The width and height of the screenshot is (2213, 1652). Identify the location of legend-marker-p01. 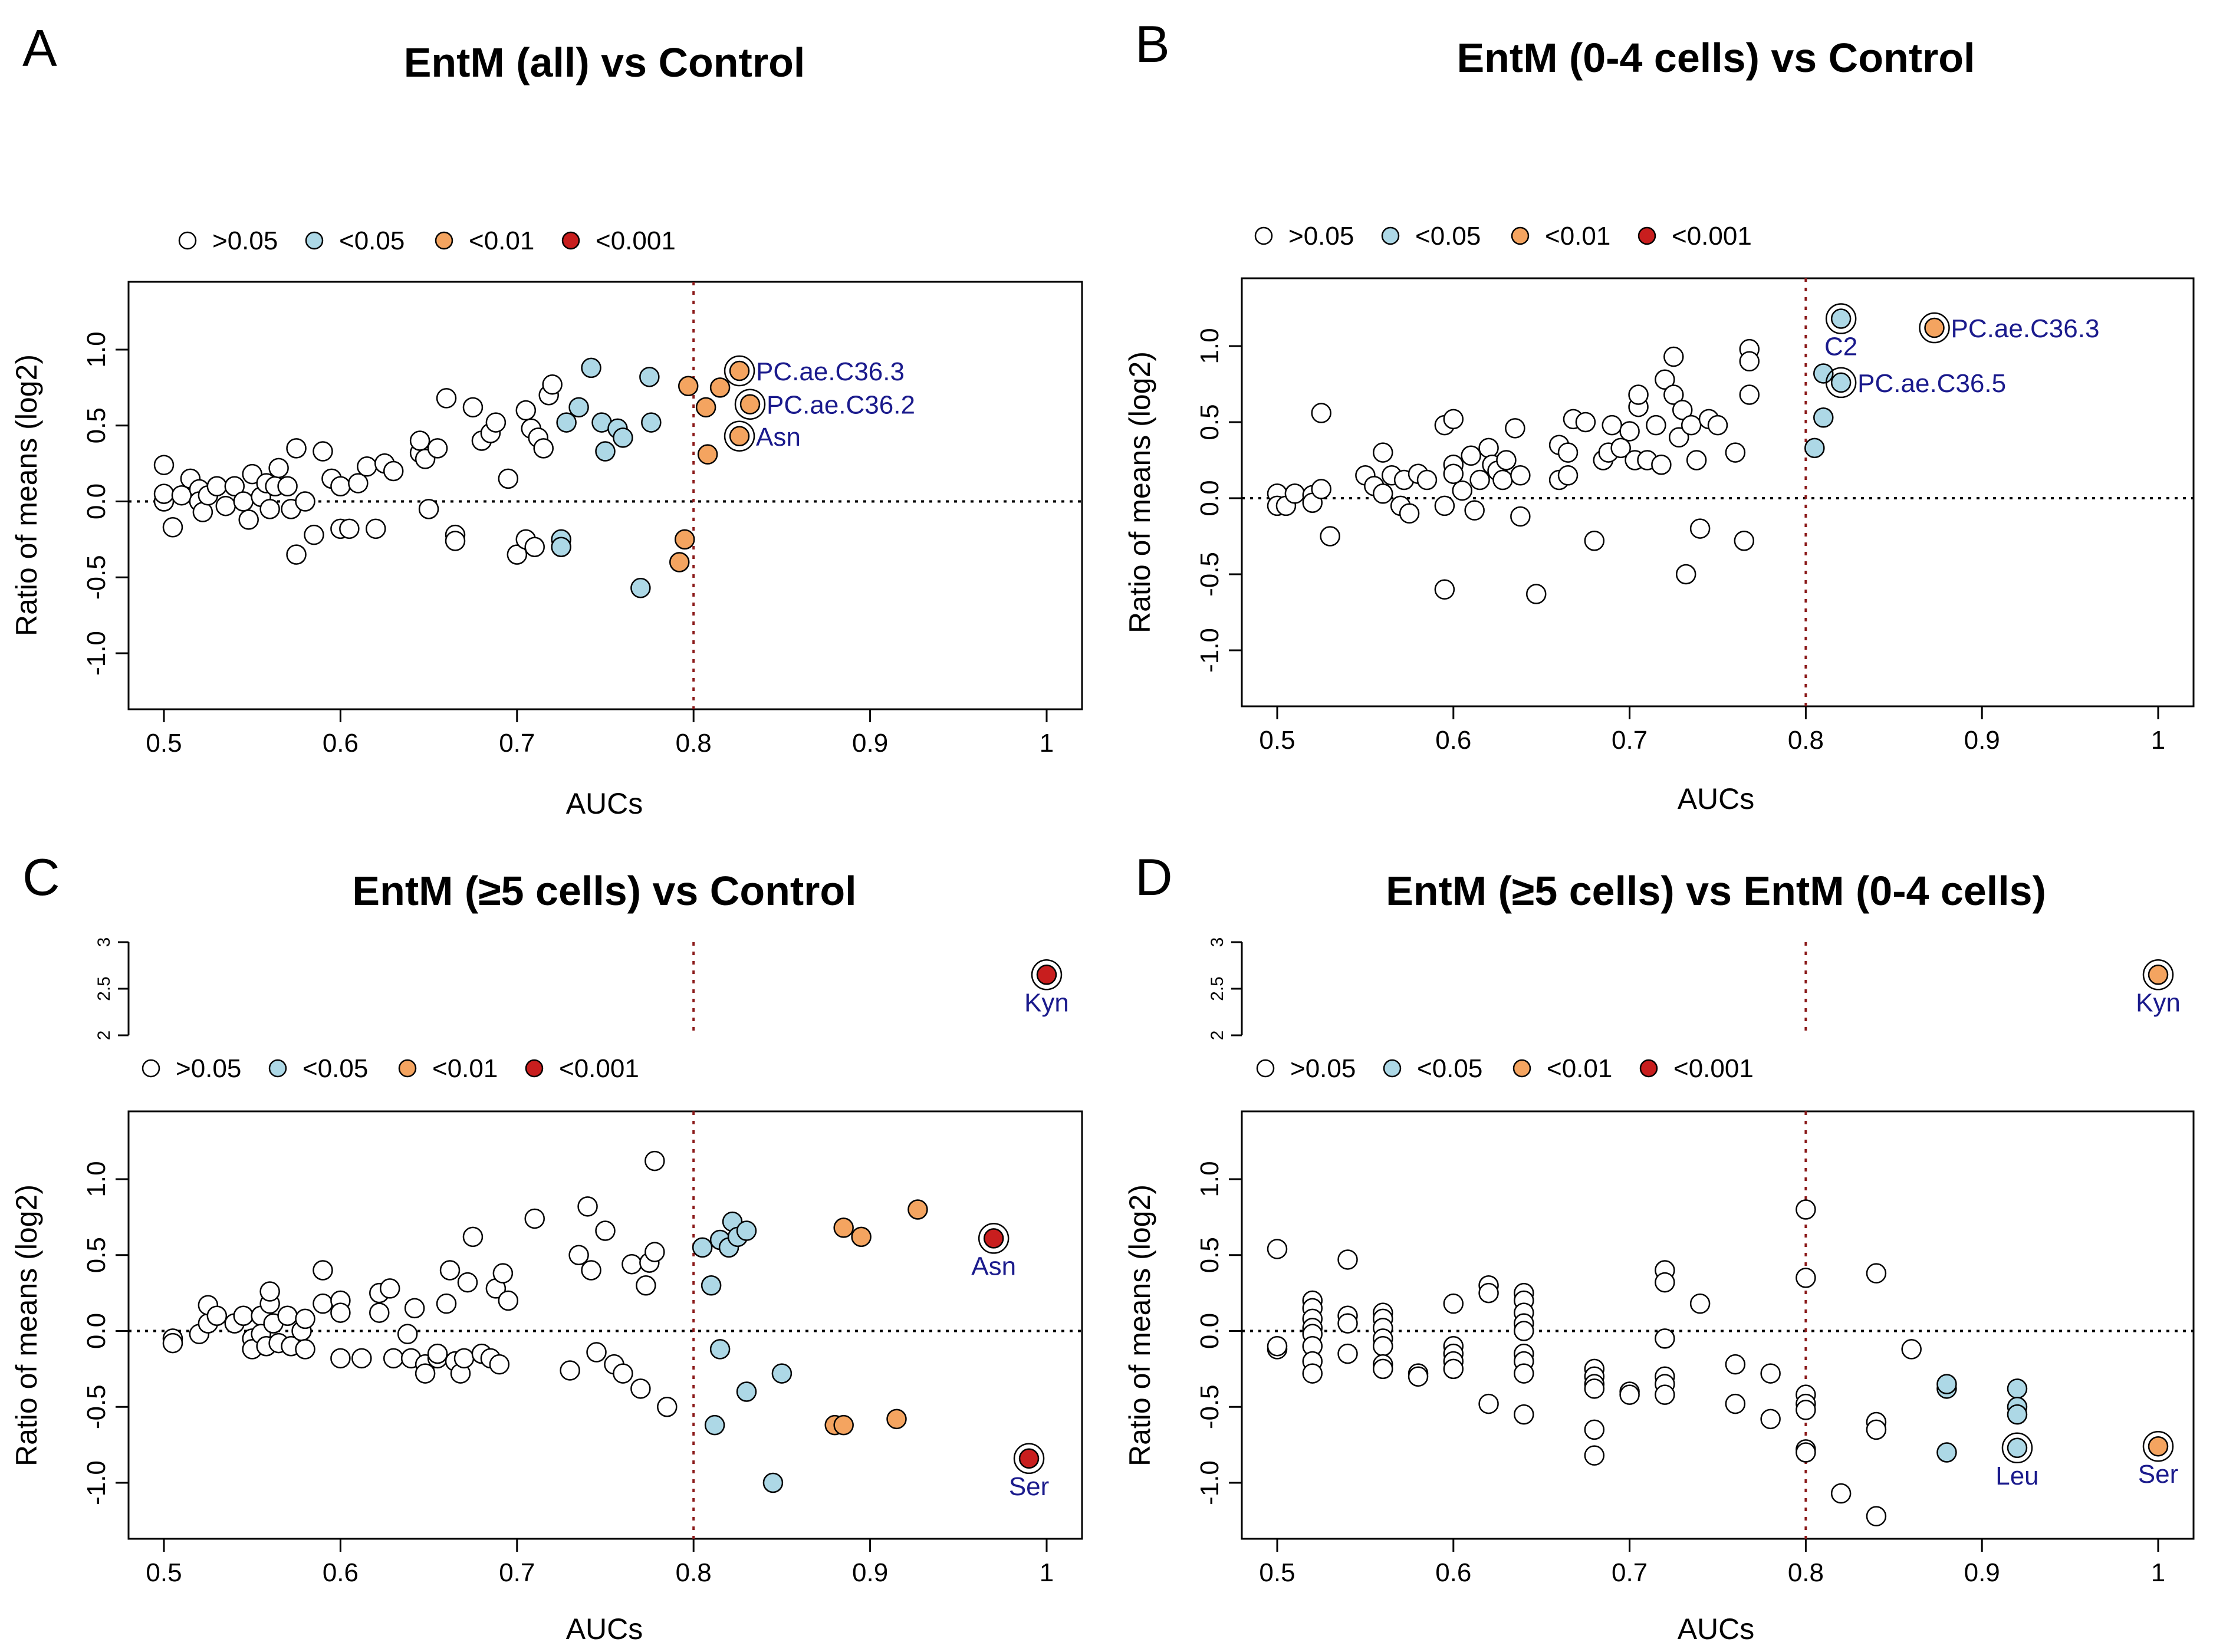
(407, 1069).